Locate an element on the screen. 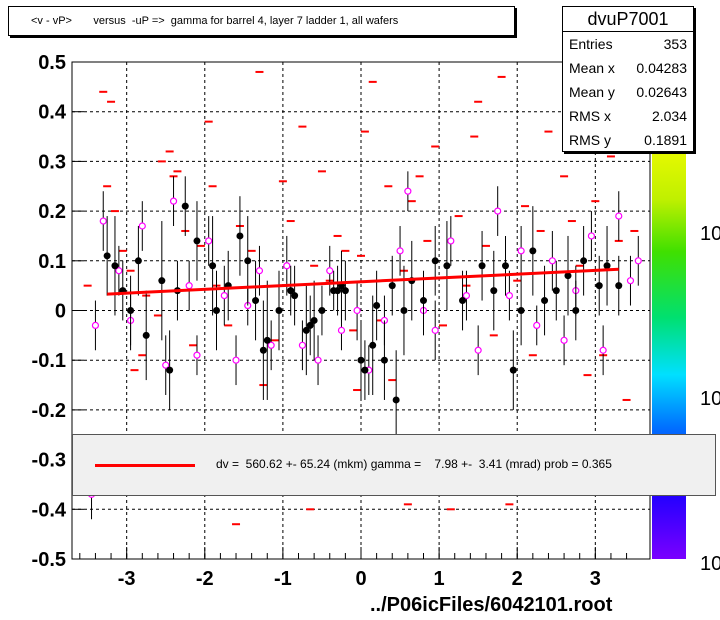 The height and width of the screenshot is (620, 720). palette-labels: 10 10 10 is located at coordinates (710, 399).